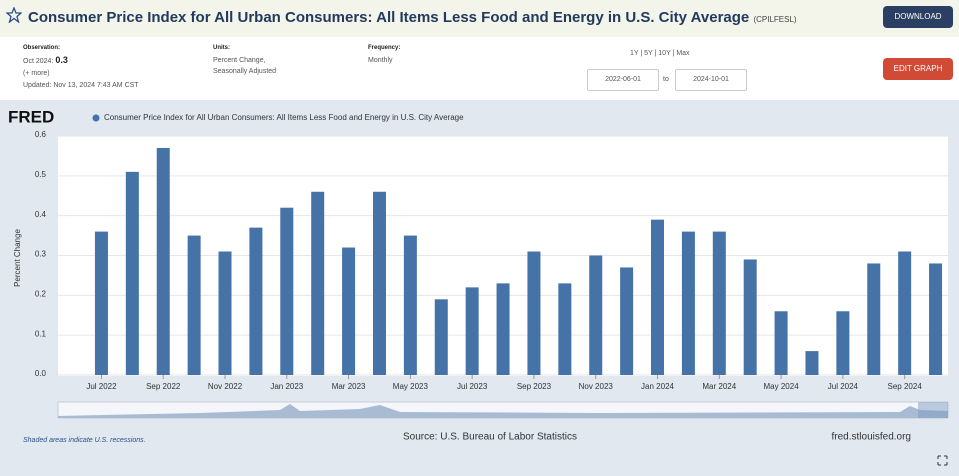  I want to click on y-tick-label: 0.1, so click(41, 333).